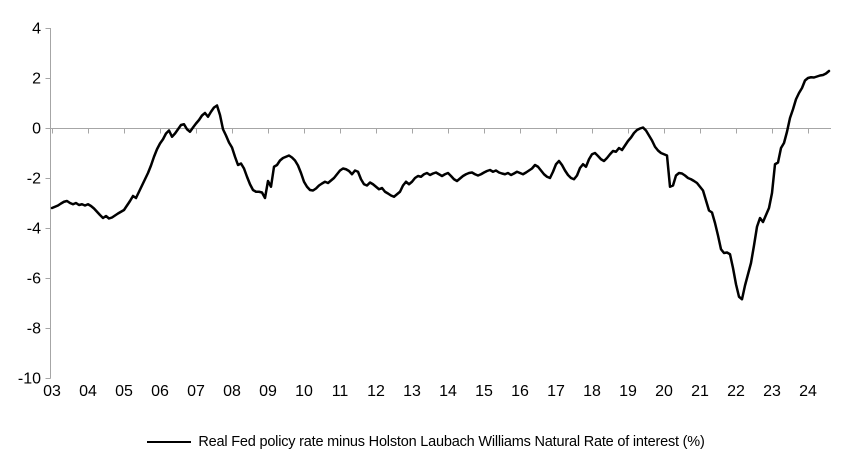 The width and height of the screenshot is (852, 471). Describe the element at coordinates (736, 391) in the screenshot. I see `x-axis-label: 22` at that location.